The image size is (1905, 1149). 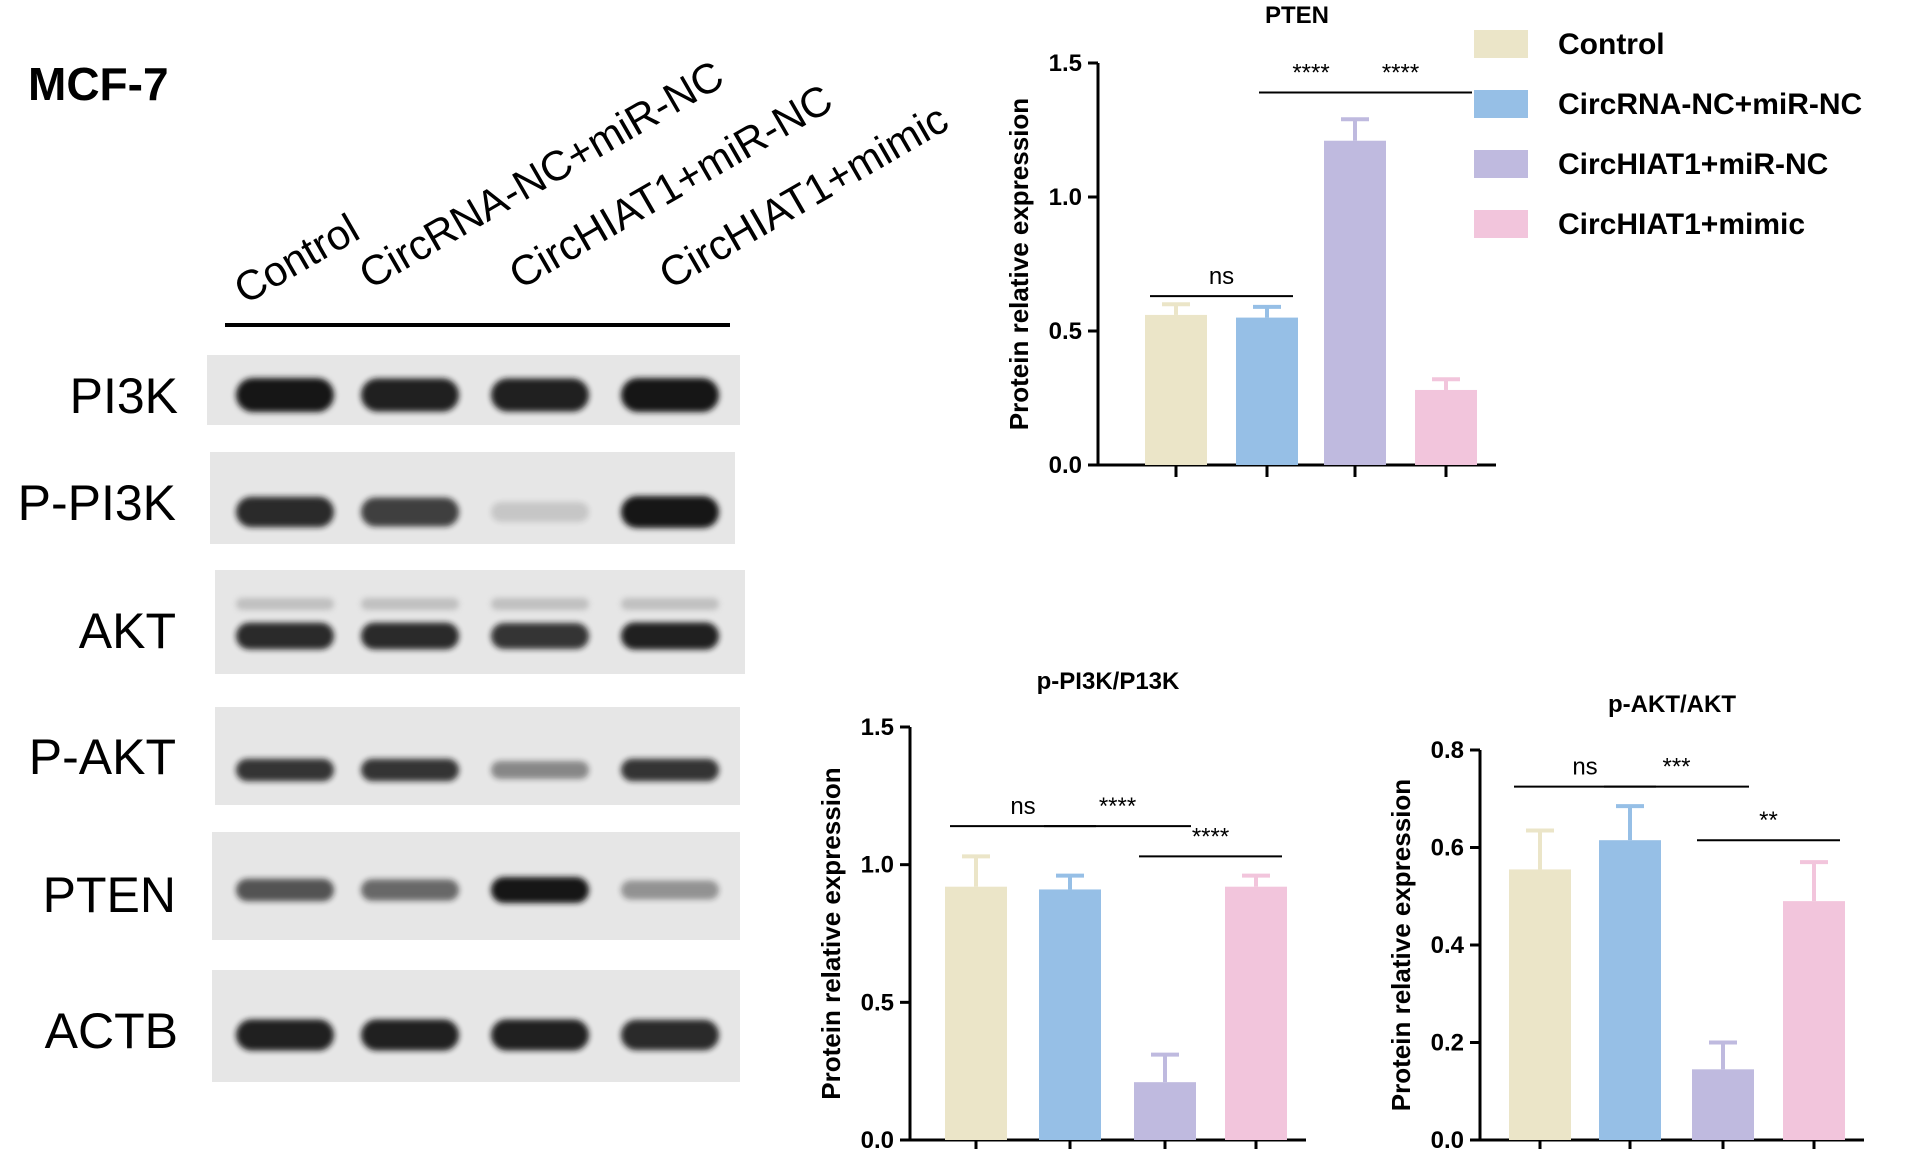 I want to click on legend-label-circhiat1-mir-nc: CircHIAT1+miR-NC, so click(x=1693, y=164).